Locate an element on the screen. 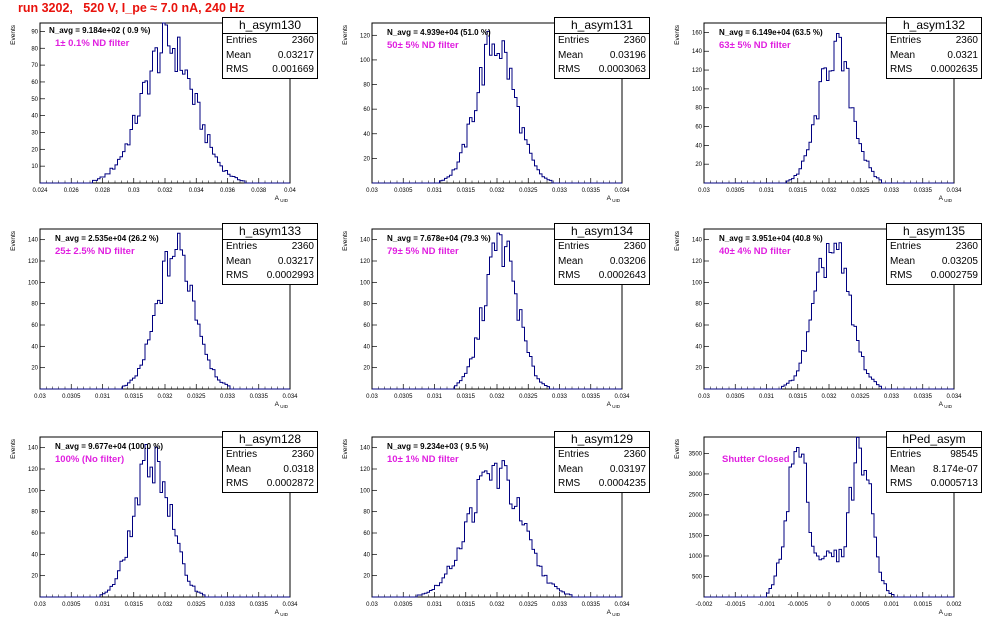 Image resolution: width=996 pixels, height=622 pixels. n-avg-label: N_avg = 4.939e+04 (51.0 %) is located at coordinates (439, 32).